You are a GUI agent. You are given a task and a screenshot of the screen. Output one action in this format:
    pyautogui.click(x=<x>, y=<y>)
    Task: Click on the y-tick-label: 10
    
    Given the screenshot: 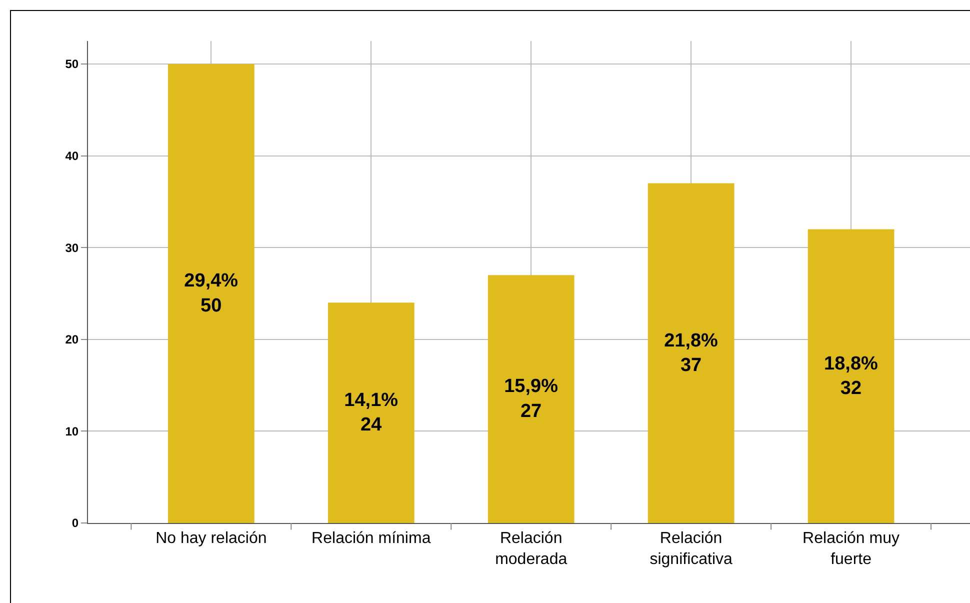 What is the action you would take?
    pyautogui.click(x=72, y=431)
    